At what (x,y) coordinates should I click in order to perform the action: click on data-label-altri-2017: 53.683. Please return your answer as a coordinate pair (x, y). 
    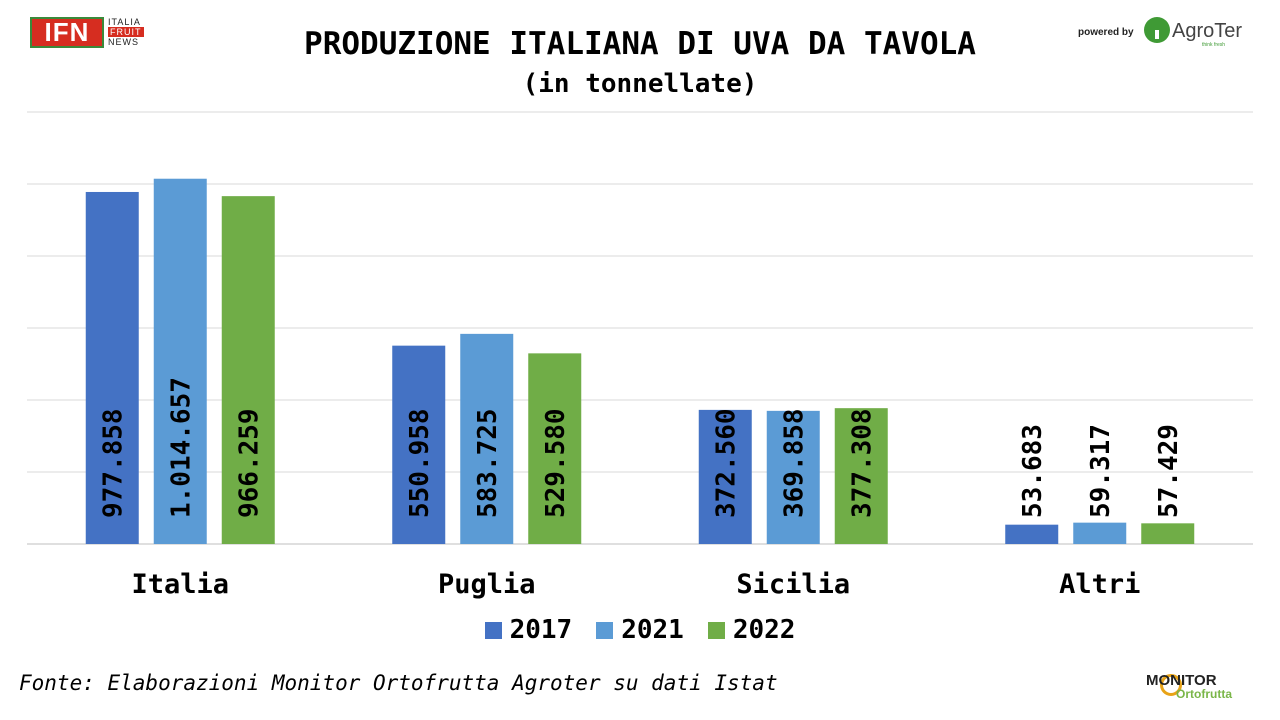
    Looking at the image, I should click on (1033, 471).